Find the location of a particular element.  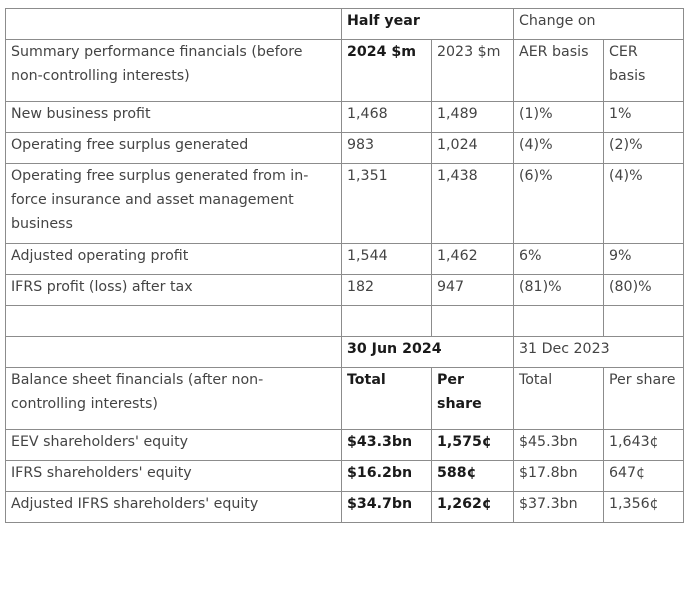

per-share-2024: 588¢ is located at coordinates (472, 476).